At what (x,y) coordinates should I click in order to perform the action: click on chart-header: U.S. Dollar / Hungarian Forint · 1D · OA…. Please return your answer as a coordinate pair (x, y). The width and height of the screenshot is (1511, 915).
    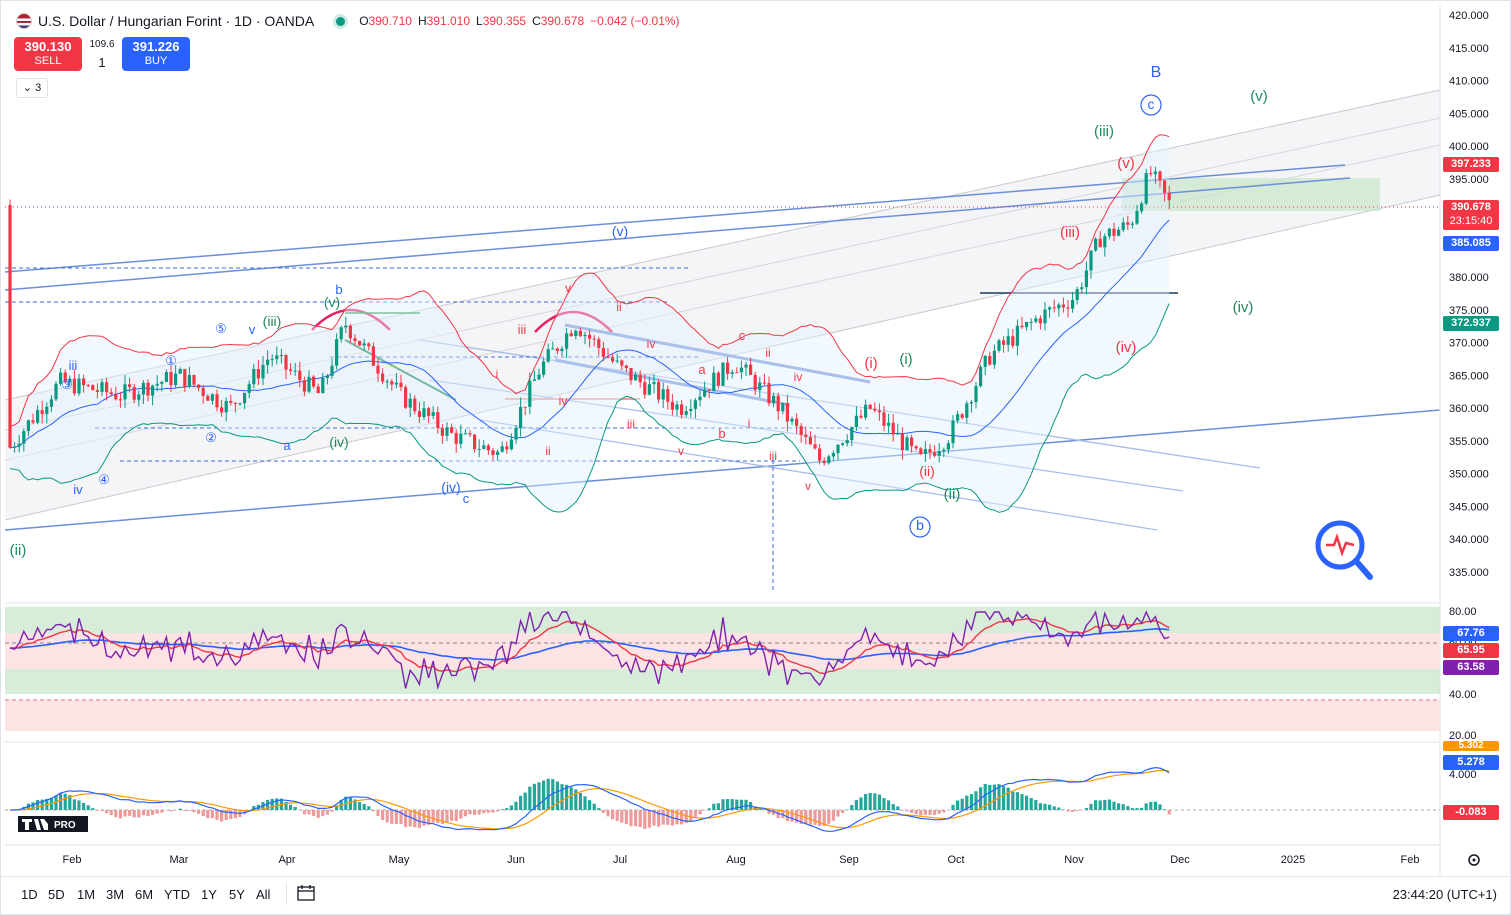
    Looking at the image, I should click on (351, 21).